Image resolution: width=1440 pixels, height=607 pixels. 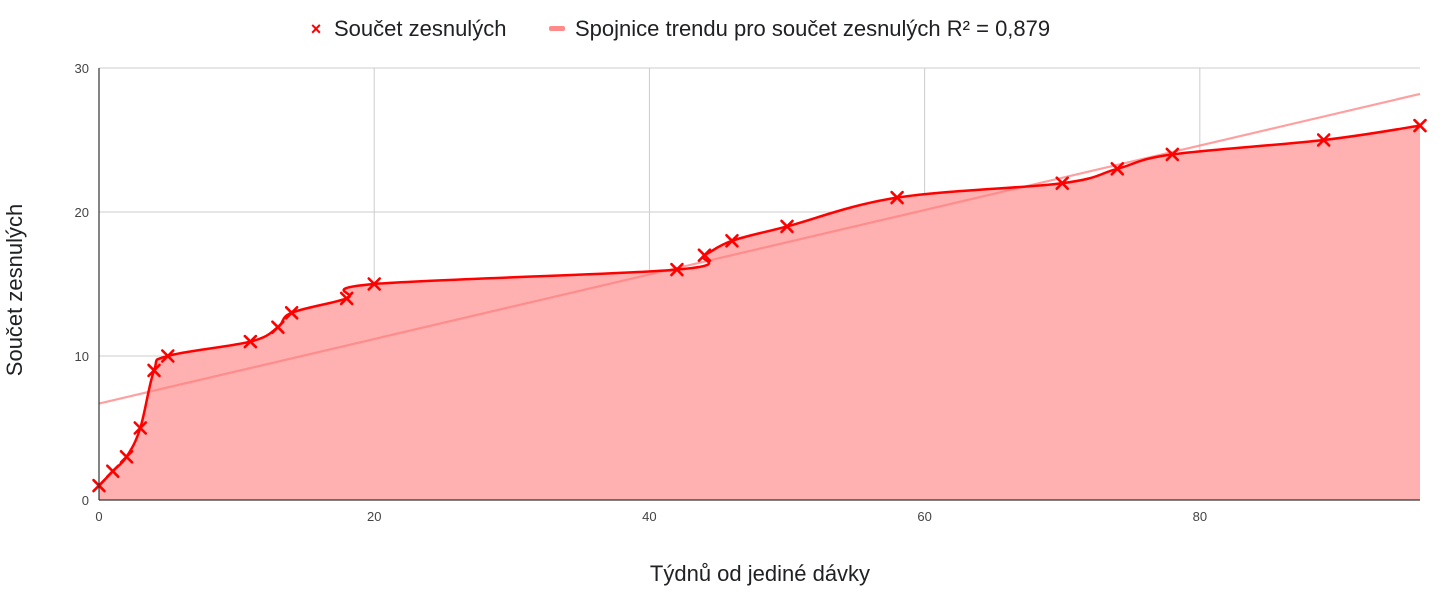 What do you see at coordinates (649, 516) in the screenshot?
I see `x-tick-label: 40` at bounding box center [649, 516].